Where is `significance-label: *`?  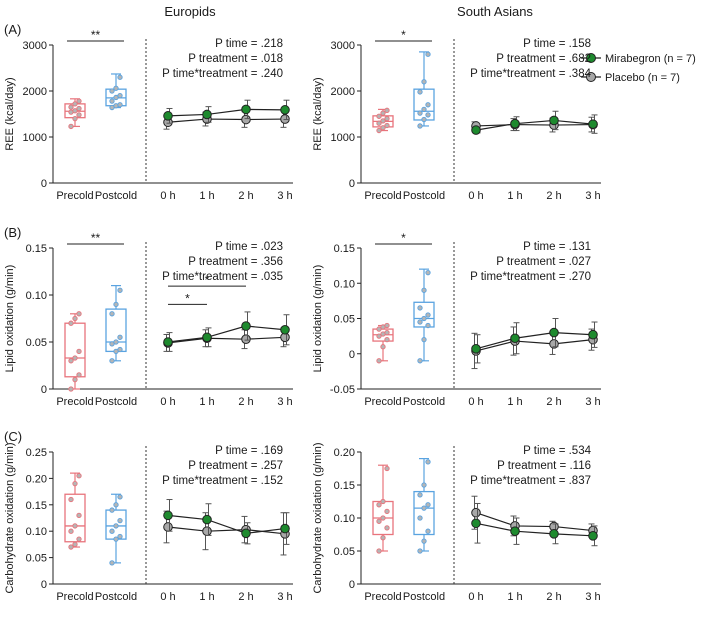
significance-label: * is located at coordinates (403, 35).